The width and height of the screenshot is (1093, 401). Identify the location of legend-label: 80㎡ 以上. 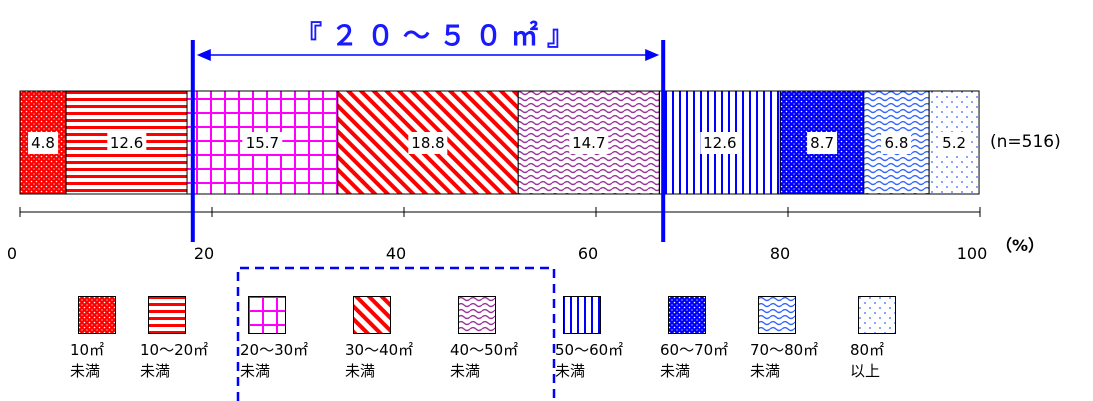
(867, 360).